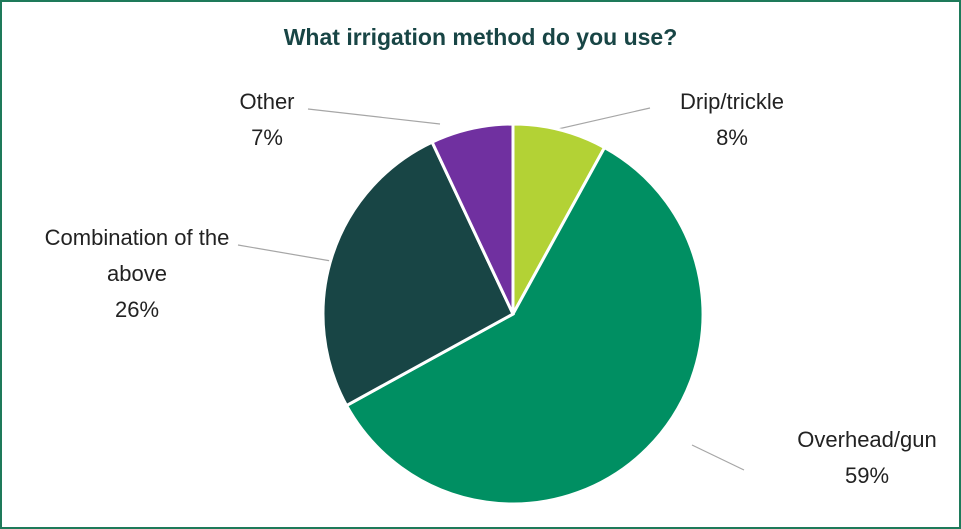 This screenshot has width=961, height=529. Describe the element at coordinates (860, 458) in the screenshot. I see `data-label: Overhead/gun 59%` at that location.